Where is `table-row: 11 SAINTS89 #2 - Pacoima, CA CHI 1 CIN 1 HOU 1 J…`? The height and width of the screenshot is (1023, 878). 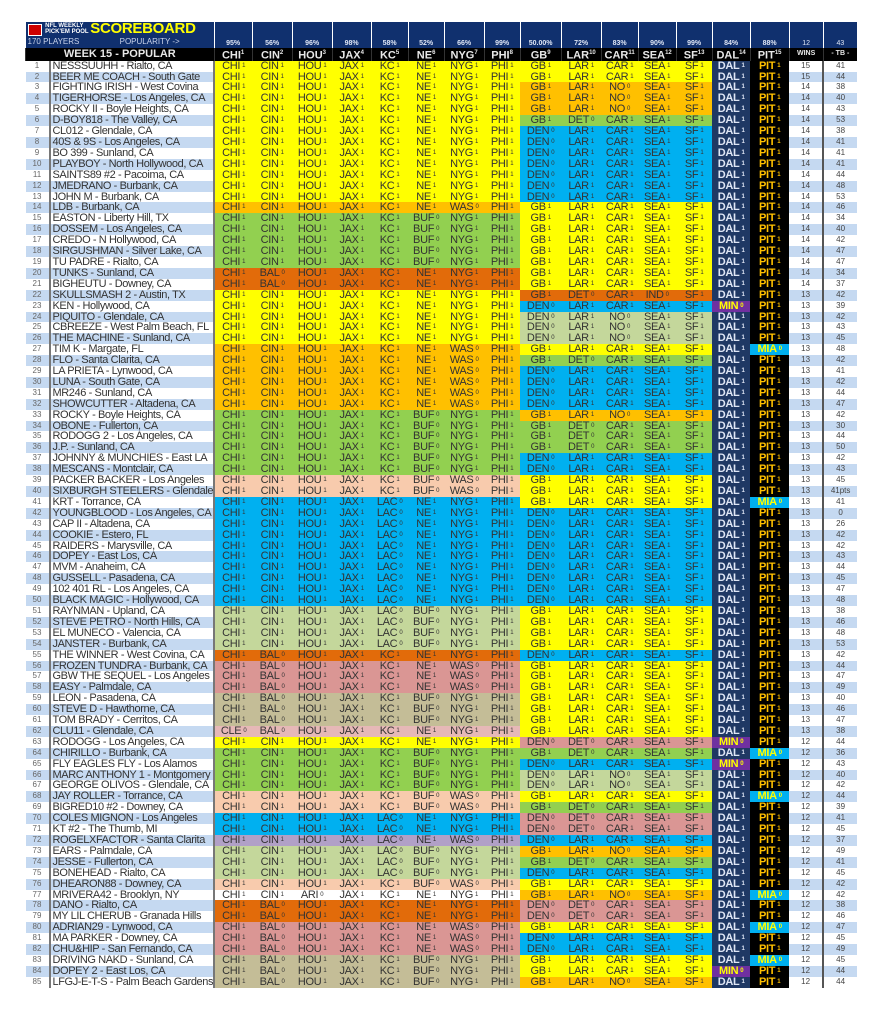
table-row: 11 SAINTS89 #2 - Pacoima, CA CHI 1 CIN 1 HOU 1 J… is located at coordinates (442, 175).